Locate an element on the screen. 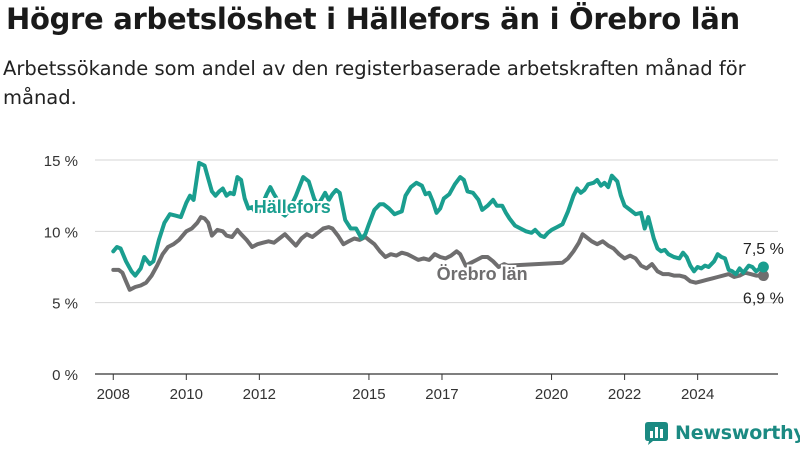 The width and height of the screenshot is (800, 450). end-value-label-hallefors: 7,5 % is located at coordinates (763, 249).